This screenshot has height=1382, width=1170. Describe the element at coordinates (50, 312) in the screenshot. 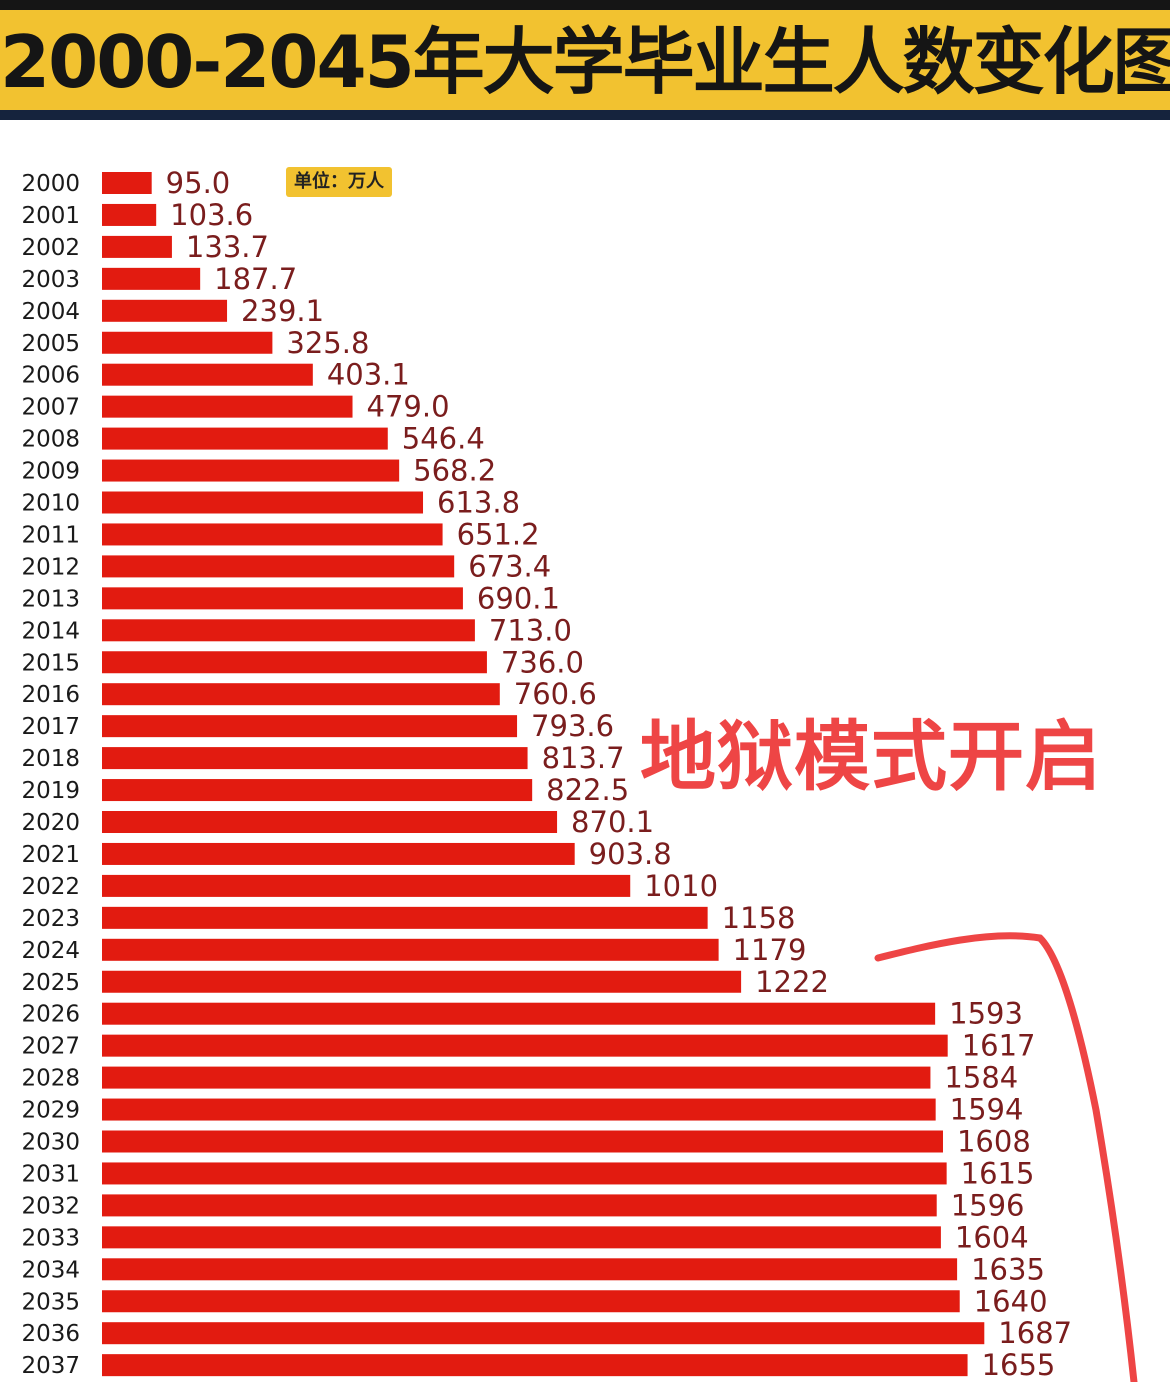

I see `year-label-2004: 2004` at that location.